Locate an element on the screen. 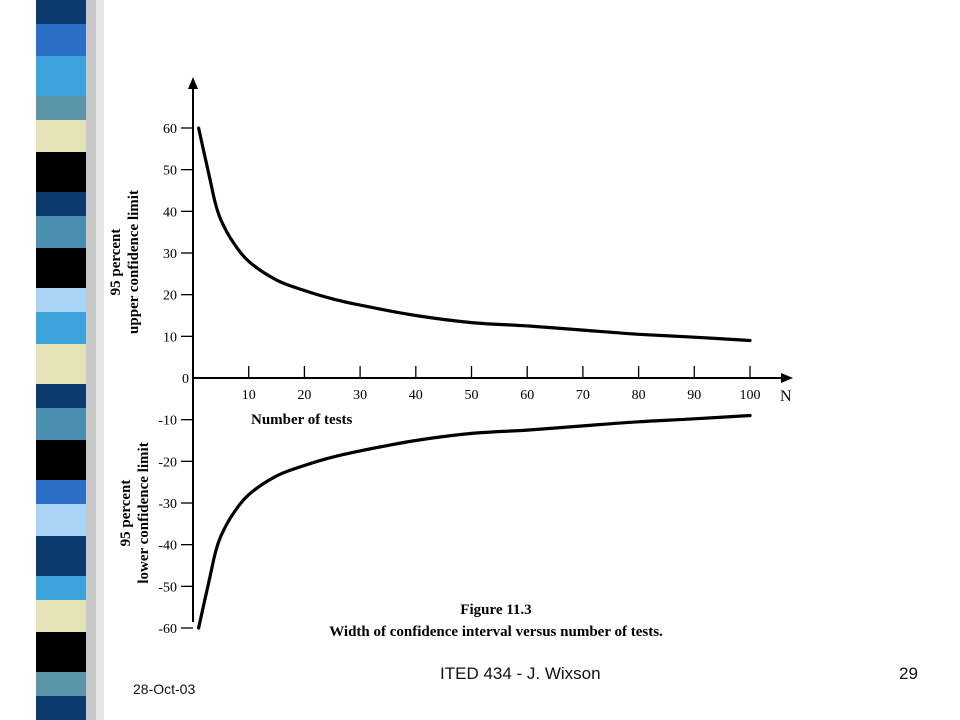  strip-margin is located at coordinates (18, 360).